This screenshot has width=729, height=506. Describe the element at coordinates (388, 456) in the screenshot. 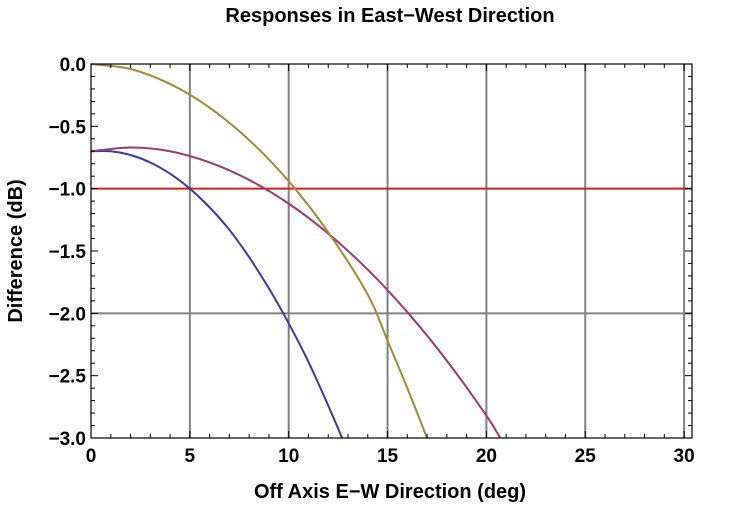

I see `x-tick-label: 15` at that location.